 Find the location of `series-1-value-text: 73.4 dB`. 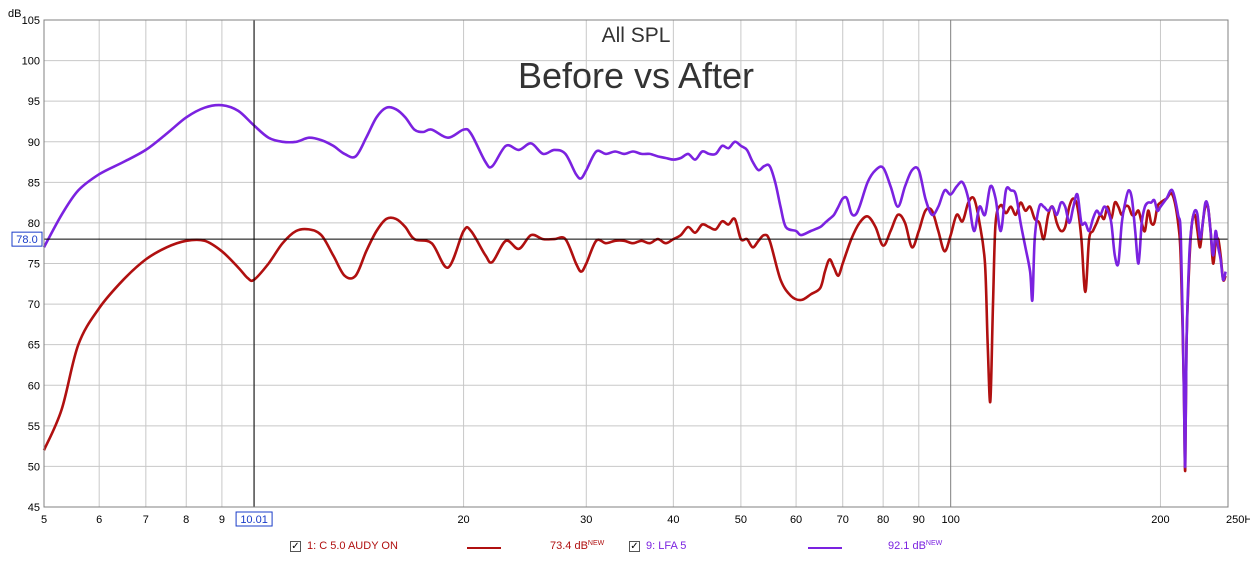

series-1-value-text: 73.4 dB is located at coordinates (569, 546).